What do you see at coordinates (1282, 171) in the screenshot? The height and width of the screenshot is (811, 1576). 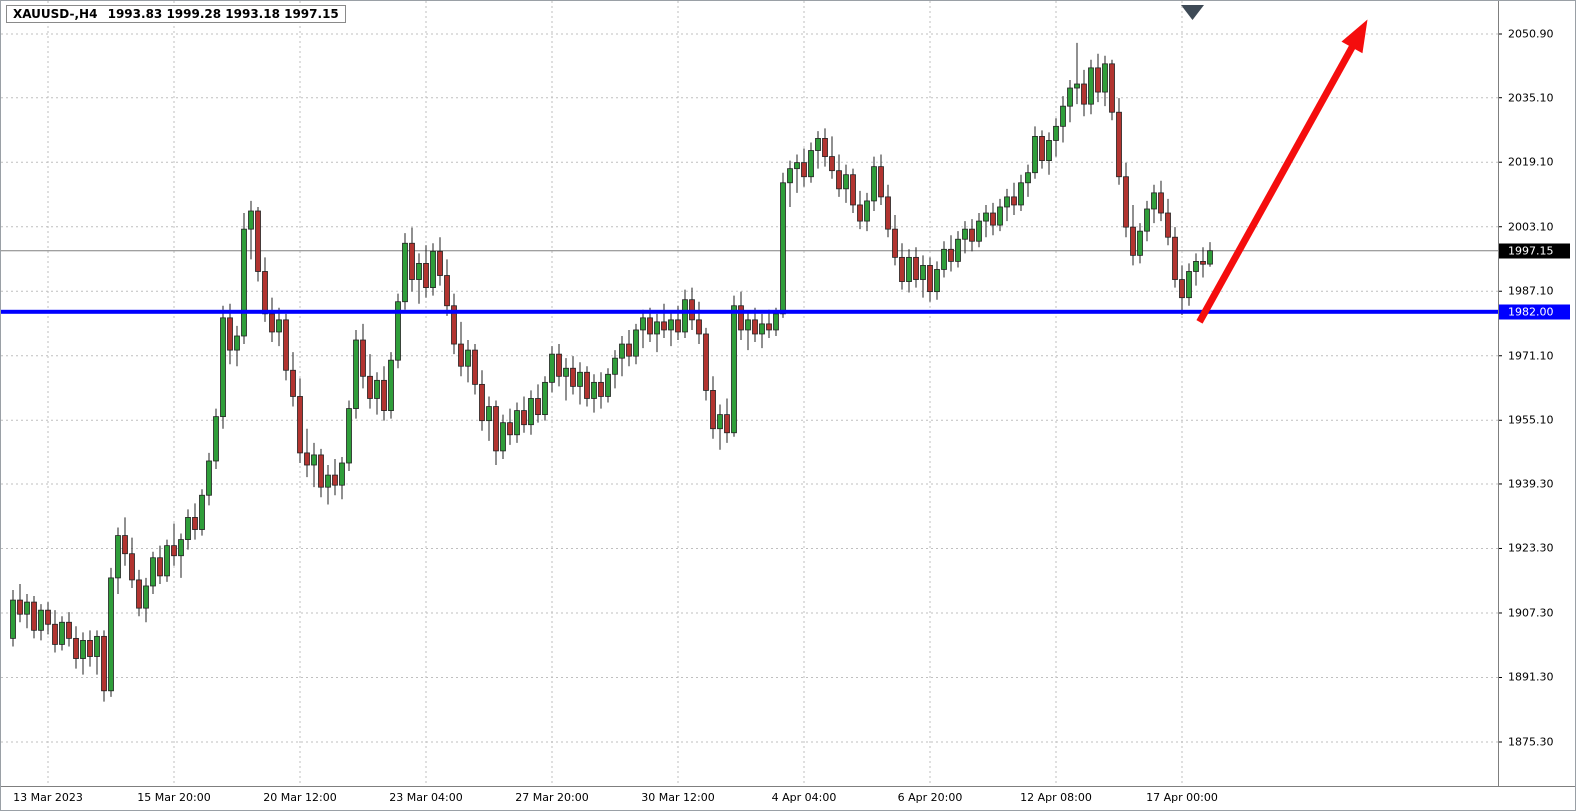 I see `trend-arrow` at bounding box center [1282, 171].